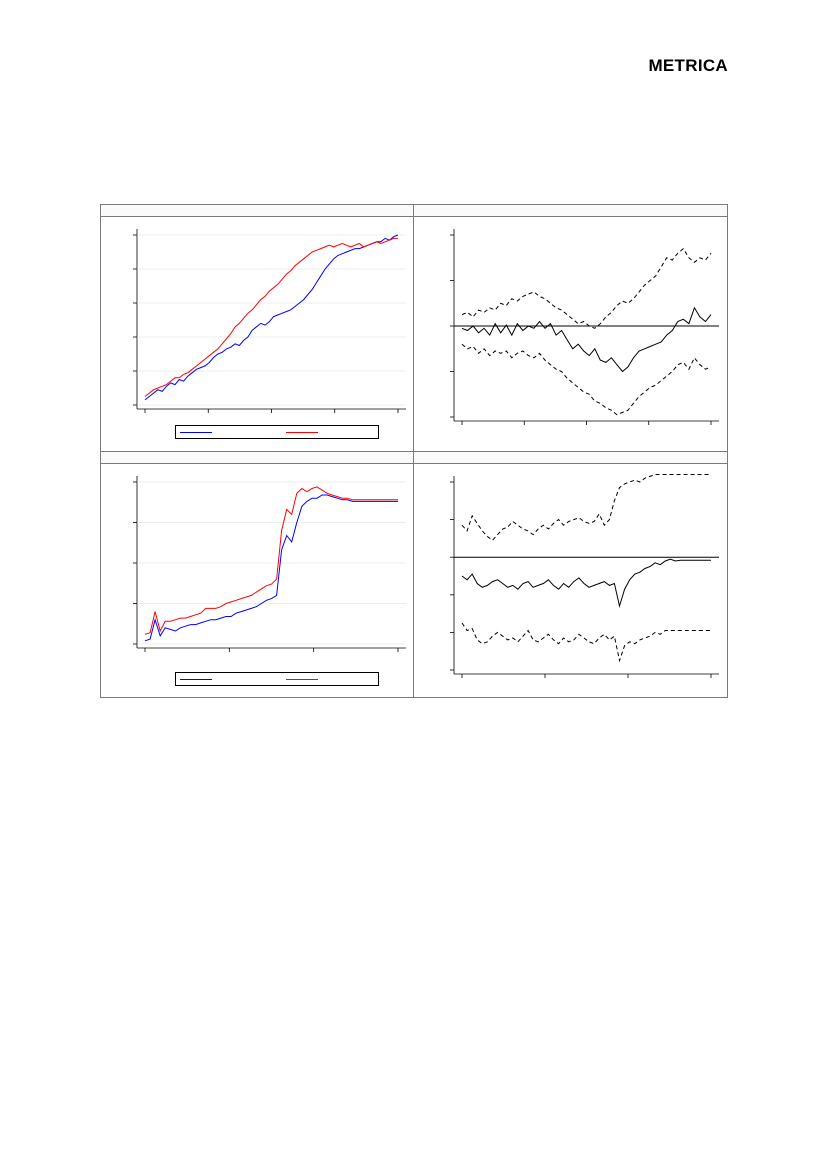 The height and width of the screenshot is (1169, 827). I want to click on brand-logo-text: METRICA, so click(688, 65).